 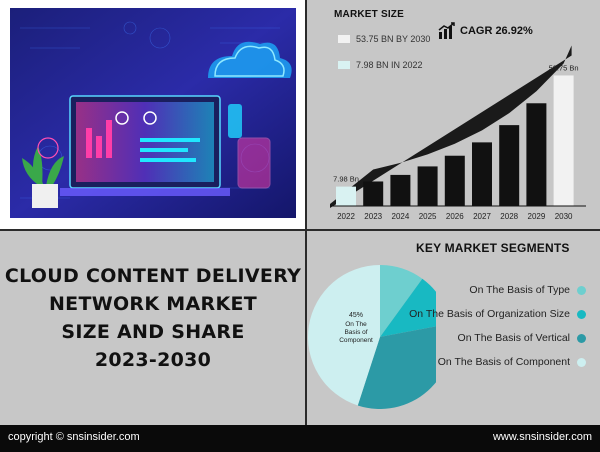 I want to click on x-tick-2022: 2022, so click(x=346, y=216).